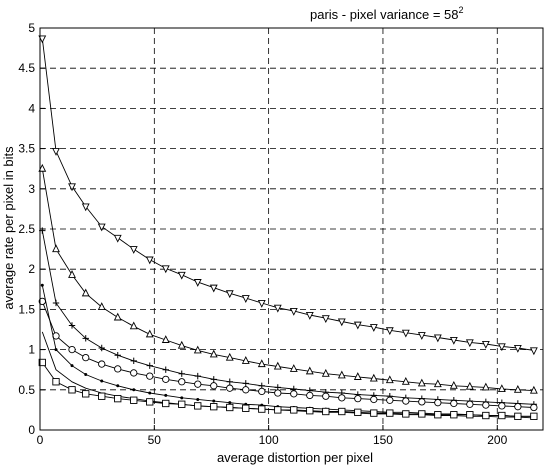 This screenshot has height=467, width=550. I want to click on x-tick-label-1: 50, so click(155, 440).